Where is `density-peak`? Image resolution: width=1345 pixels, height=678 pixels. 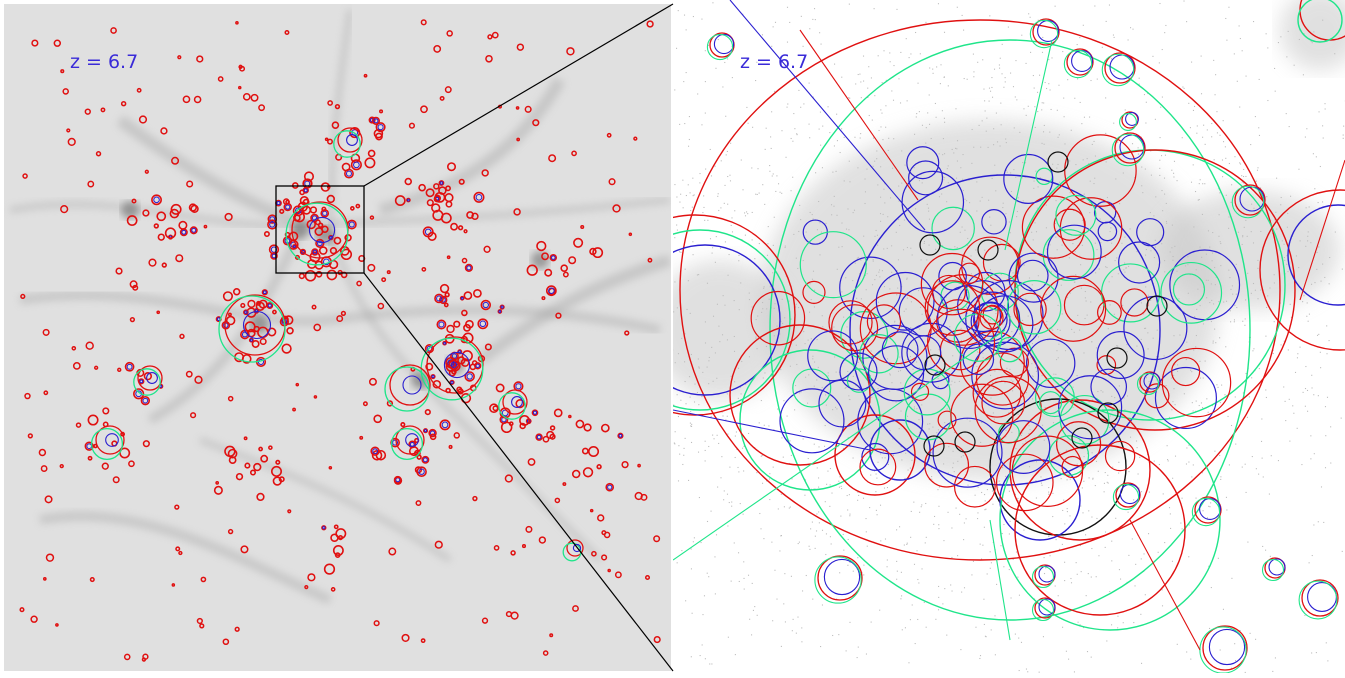 density-peak is located at coordinates (300, 230).